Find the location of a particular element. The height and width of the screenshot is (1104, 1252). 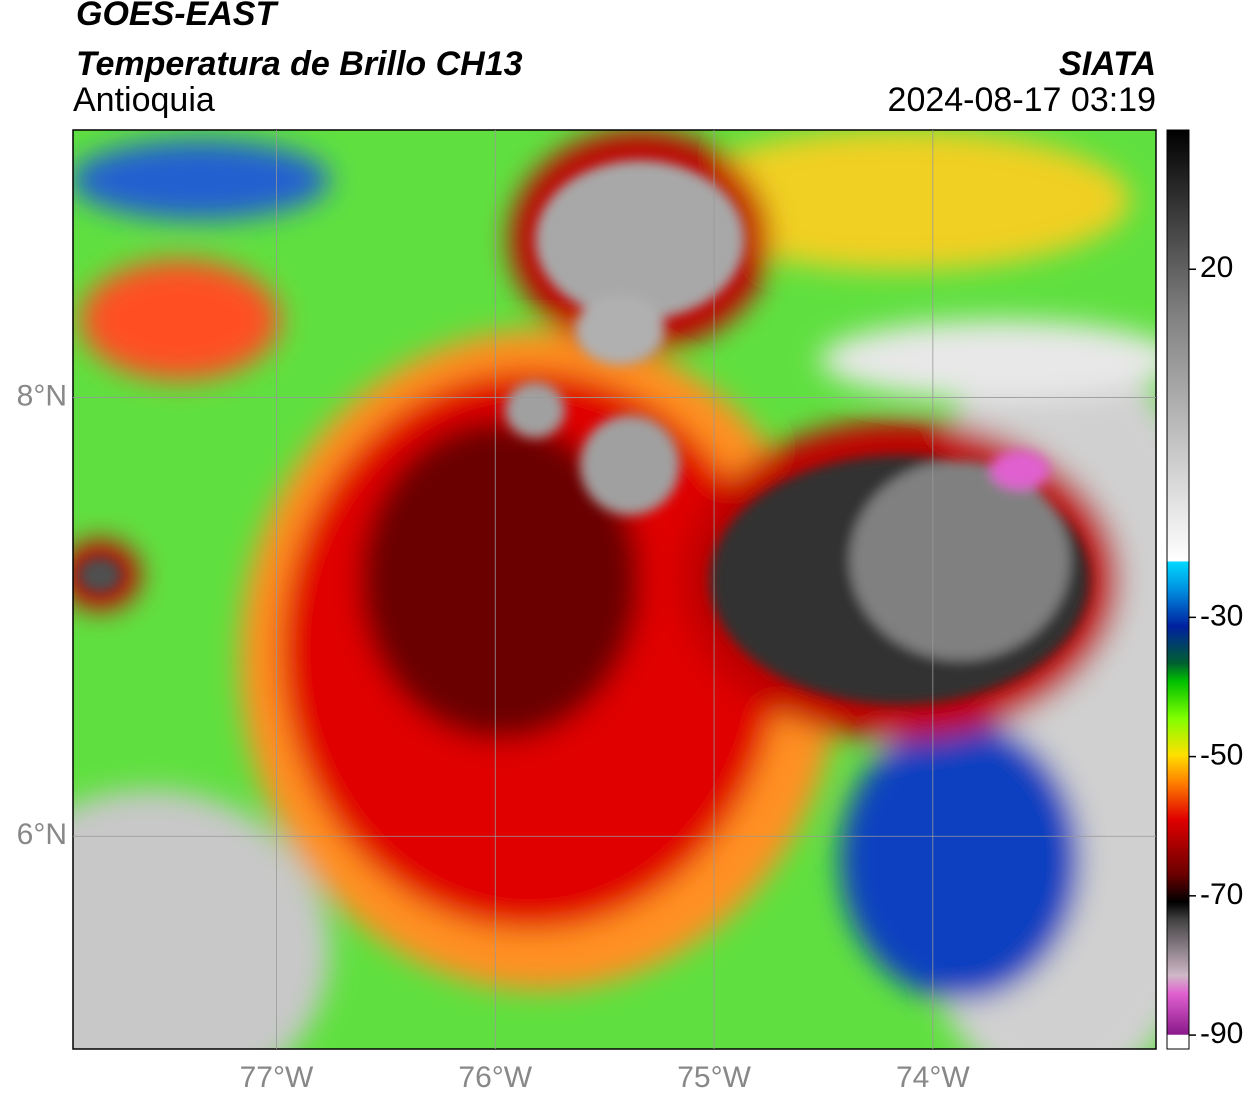

x-tick-label: 75°W is located at coordinates (714, 1077).